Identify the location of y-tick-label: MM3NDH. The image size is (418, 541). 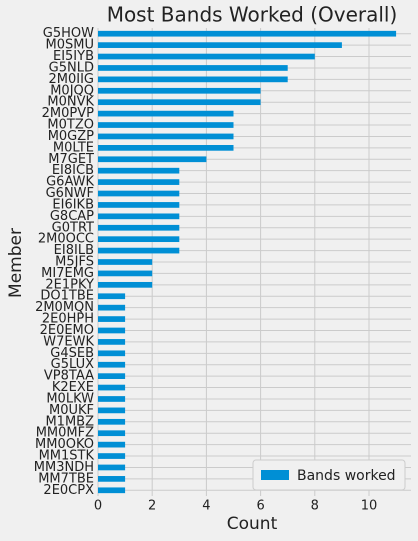
(64, 467).